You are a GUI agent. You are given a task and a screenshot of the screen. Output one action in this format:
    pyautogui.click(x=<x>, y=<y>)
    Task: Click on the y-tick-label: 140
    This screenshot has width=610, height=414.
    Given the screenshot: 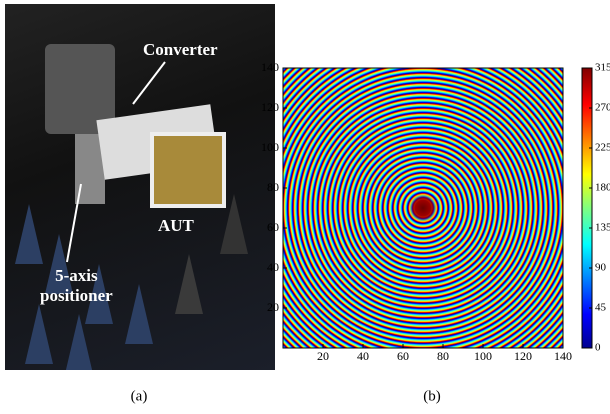 What is the action you would take?
    pyautogui.click(x=270, y=67)
    